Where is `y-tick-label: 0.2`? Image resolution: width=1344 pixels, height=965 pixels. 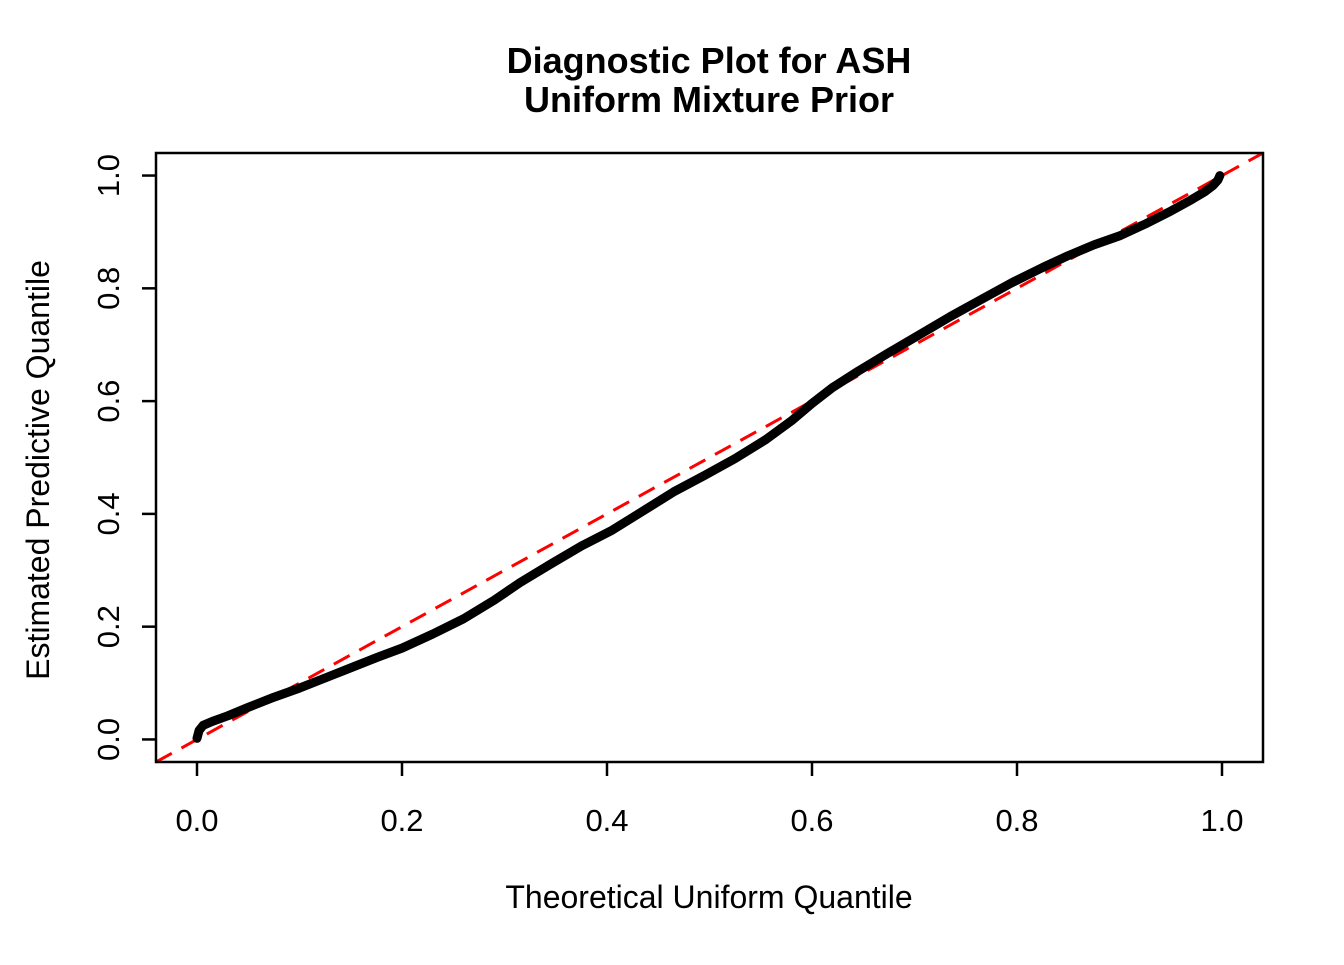
y-tick-label: 0.2 is located at coordinates (108, 626).